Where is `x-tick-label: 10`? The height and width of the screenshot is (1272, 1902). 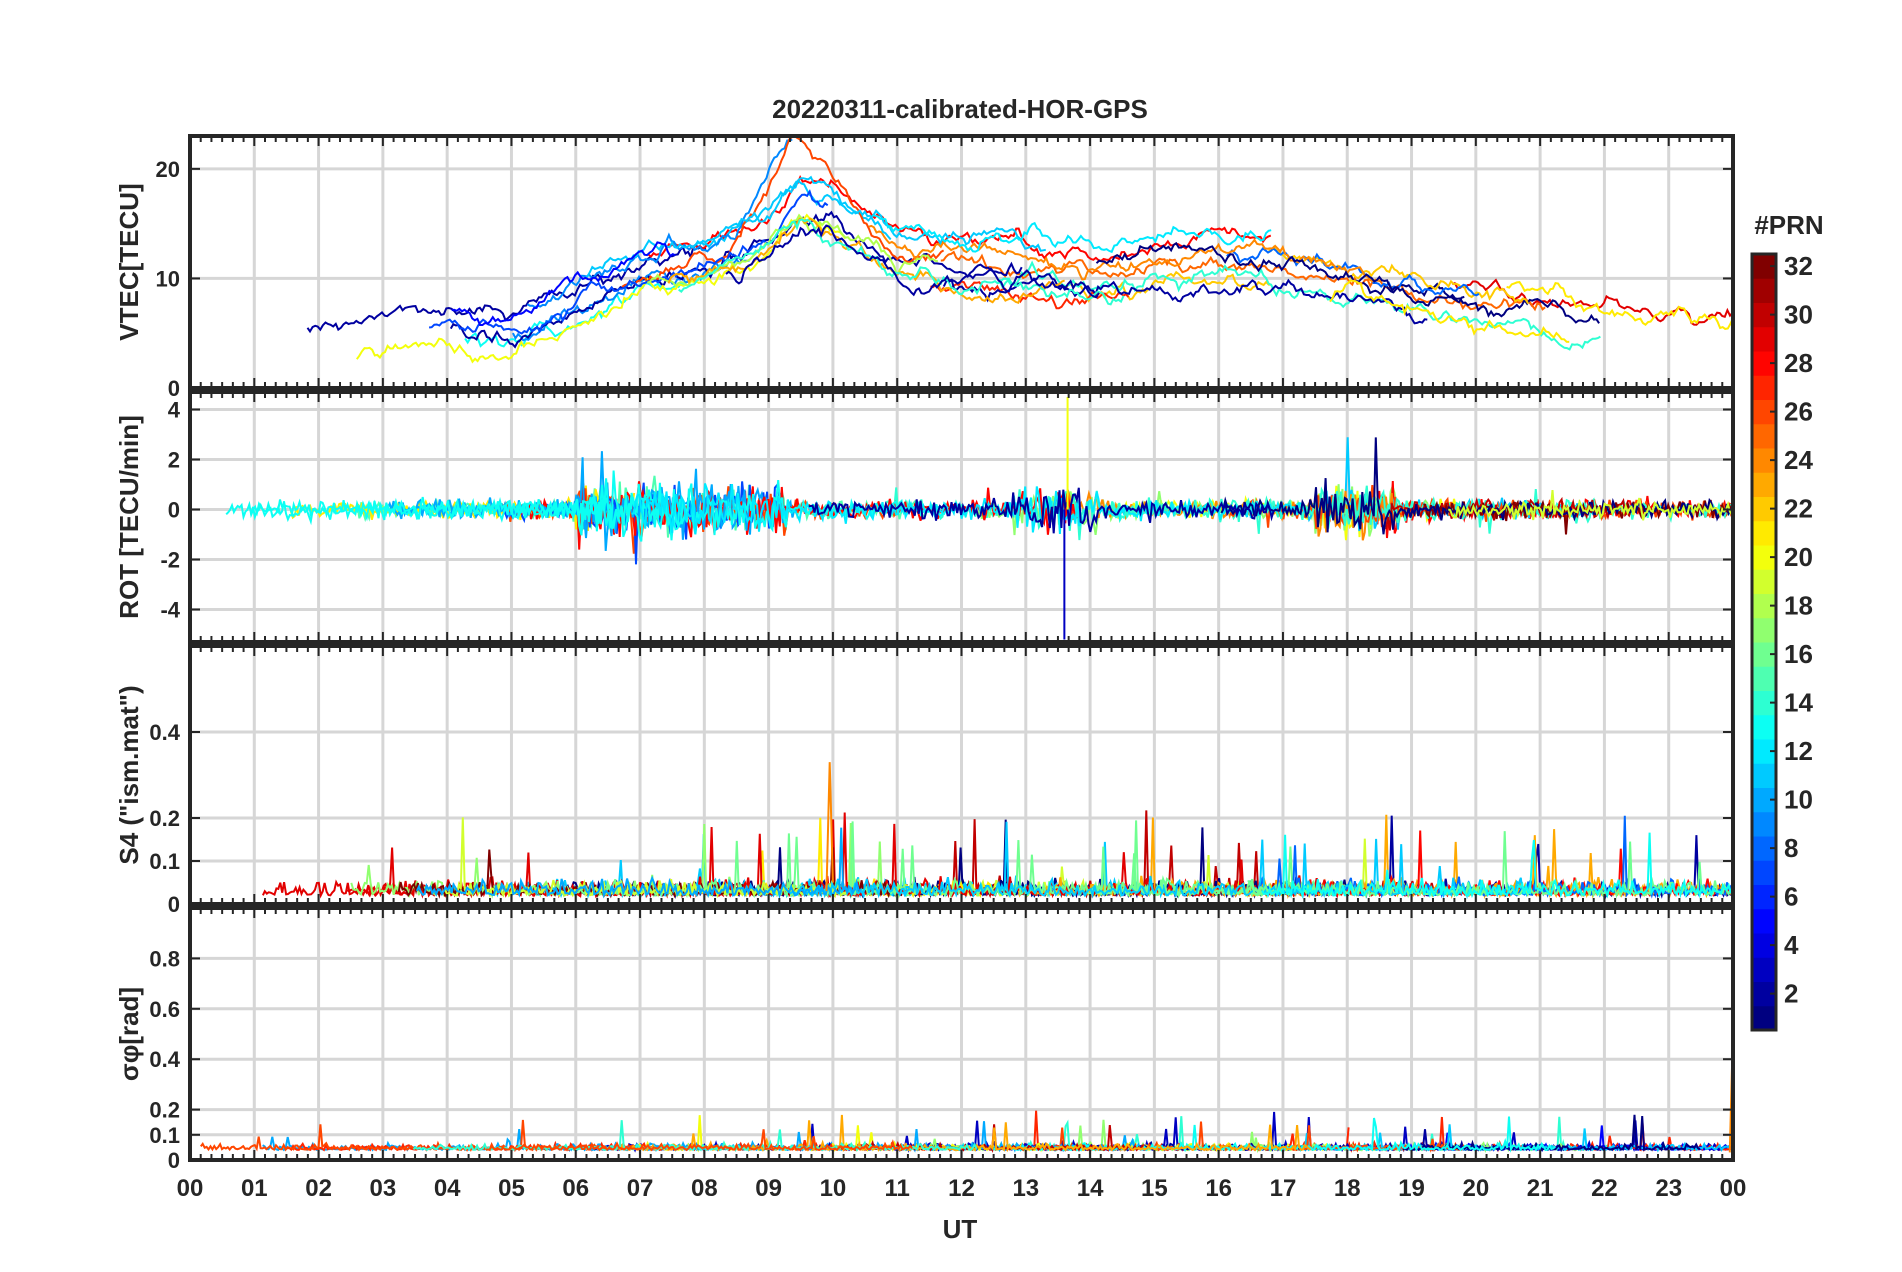 x-tick-label: 10 is located at coordinates (833, 1188).